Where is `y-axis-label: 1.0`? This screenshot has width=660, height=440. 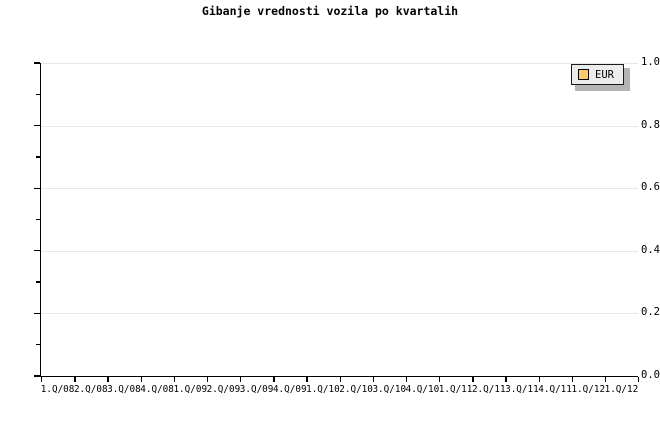
y-axis-label: 1.0 is located at coordinates (650, 62).